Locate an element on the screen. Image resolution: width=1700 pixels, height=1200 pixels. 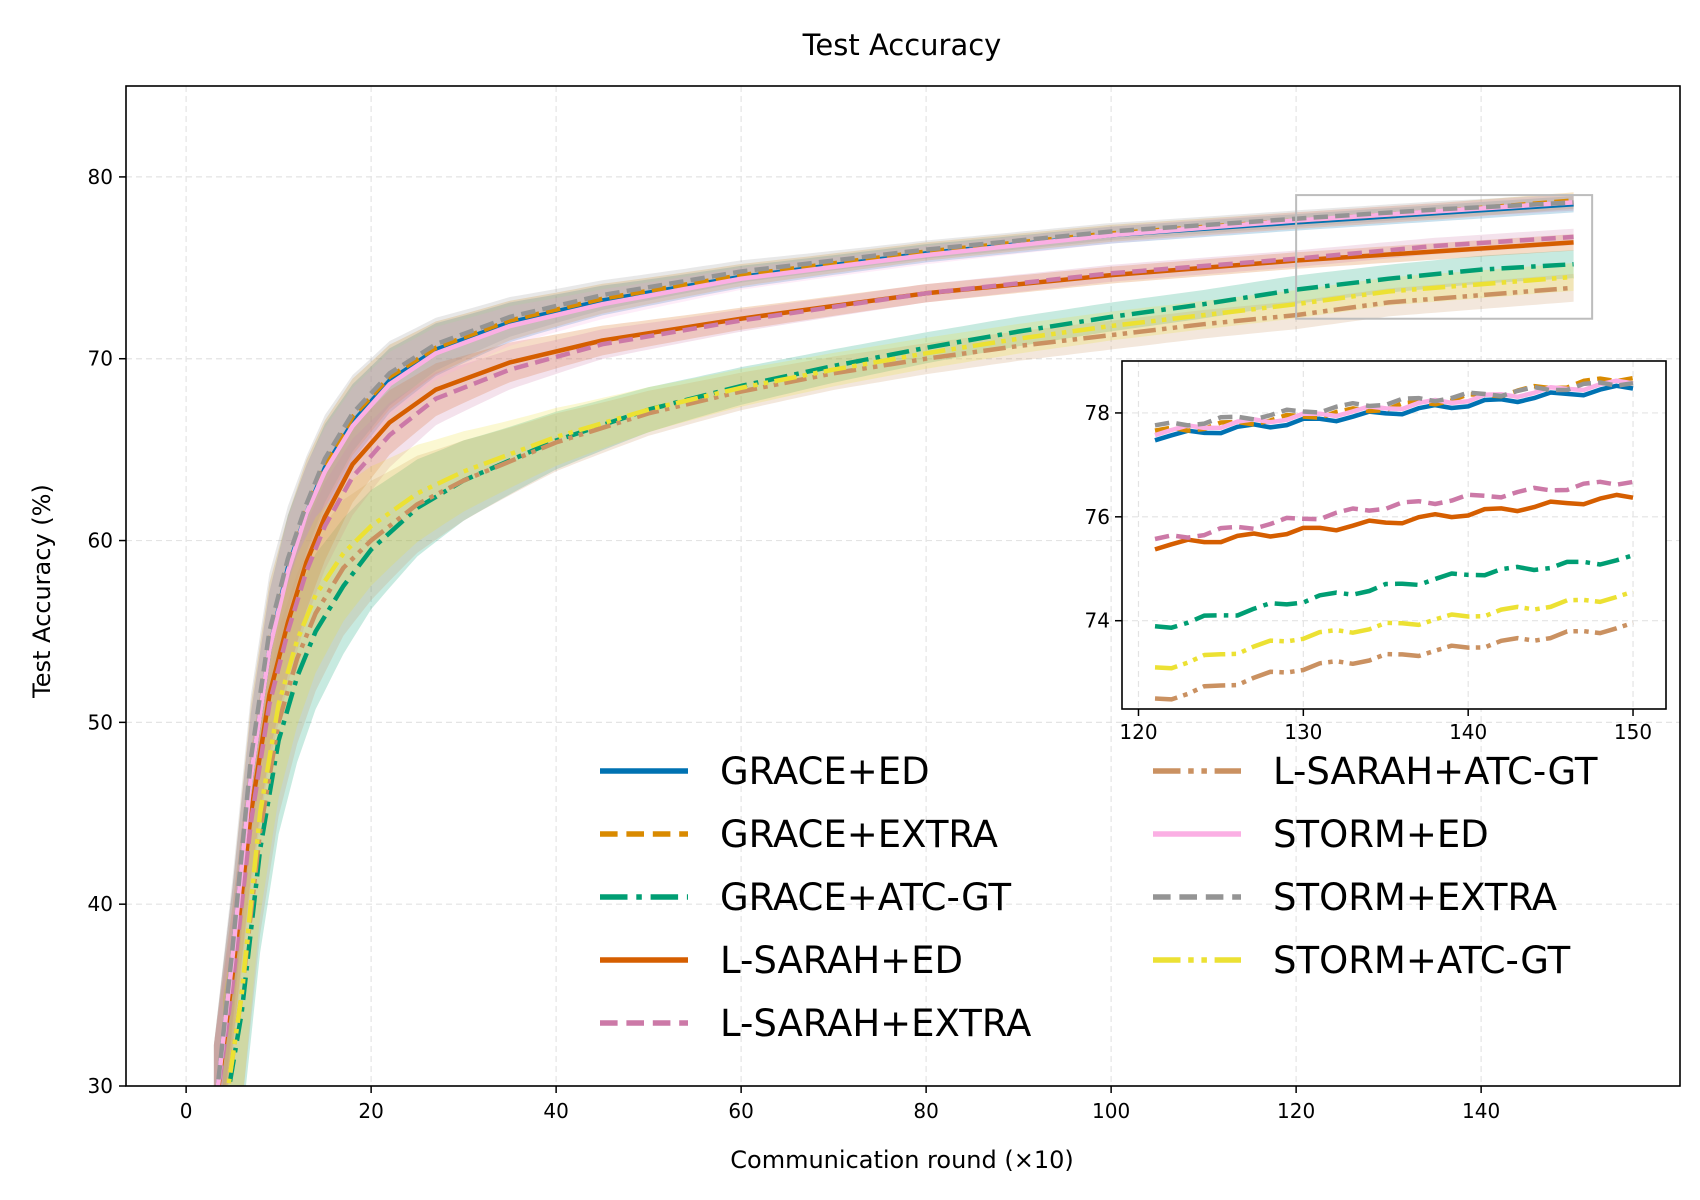
inset-x-tick-label: 140 is located at coordinates (1468, 732).